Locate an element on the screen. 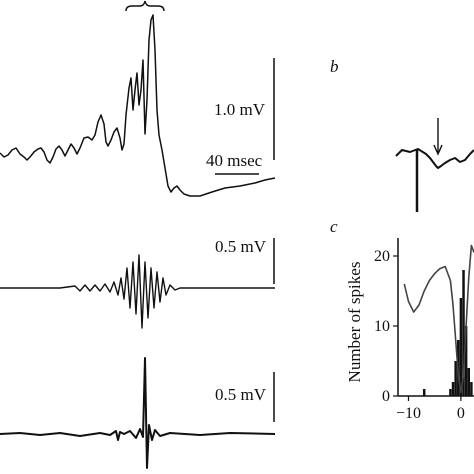 This screenshot has width=474, height=474. x-tick-label: 0 is located at coordinates (461, 413).